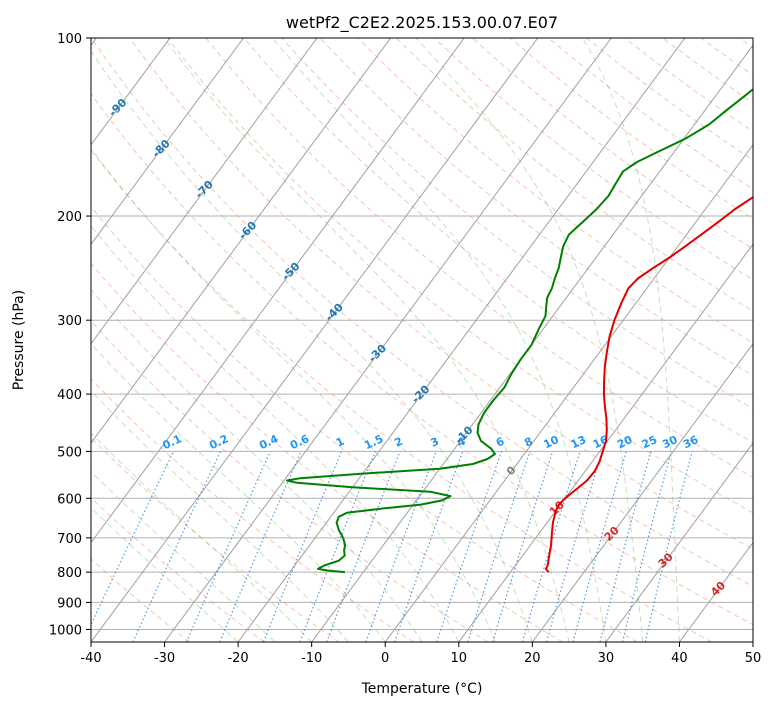 Image resolution: width=775 pixels, height=708 pixels. Describe the element at coordinates (606, 658) in the screenshot. I see `x-tick-label: 30` at that location.